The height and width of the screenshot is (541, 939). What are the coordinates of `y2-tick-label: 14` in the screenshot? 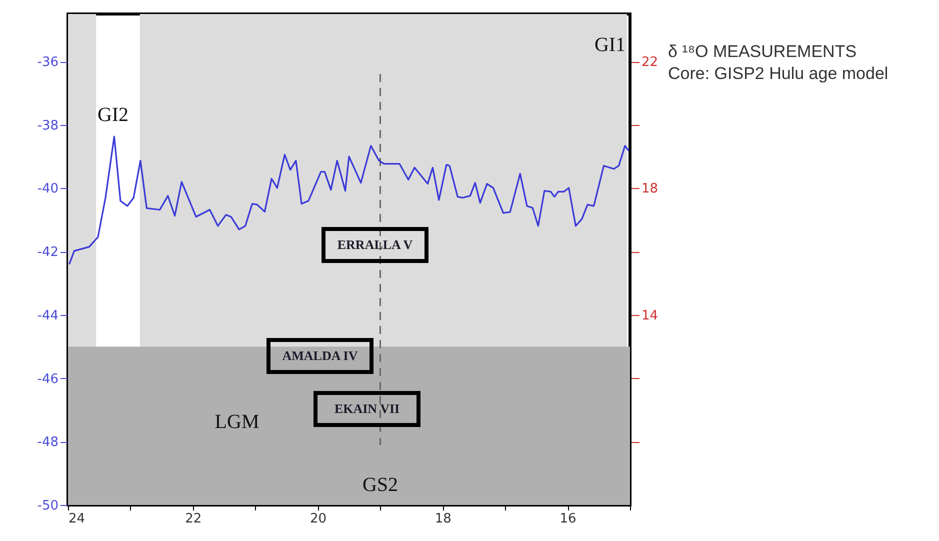 It's located at (650, 316).